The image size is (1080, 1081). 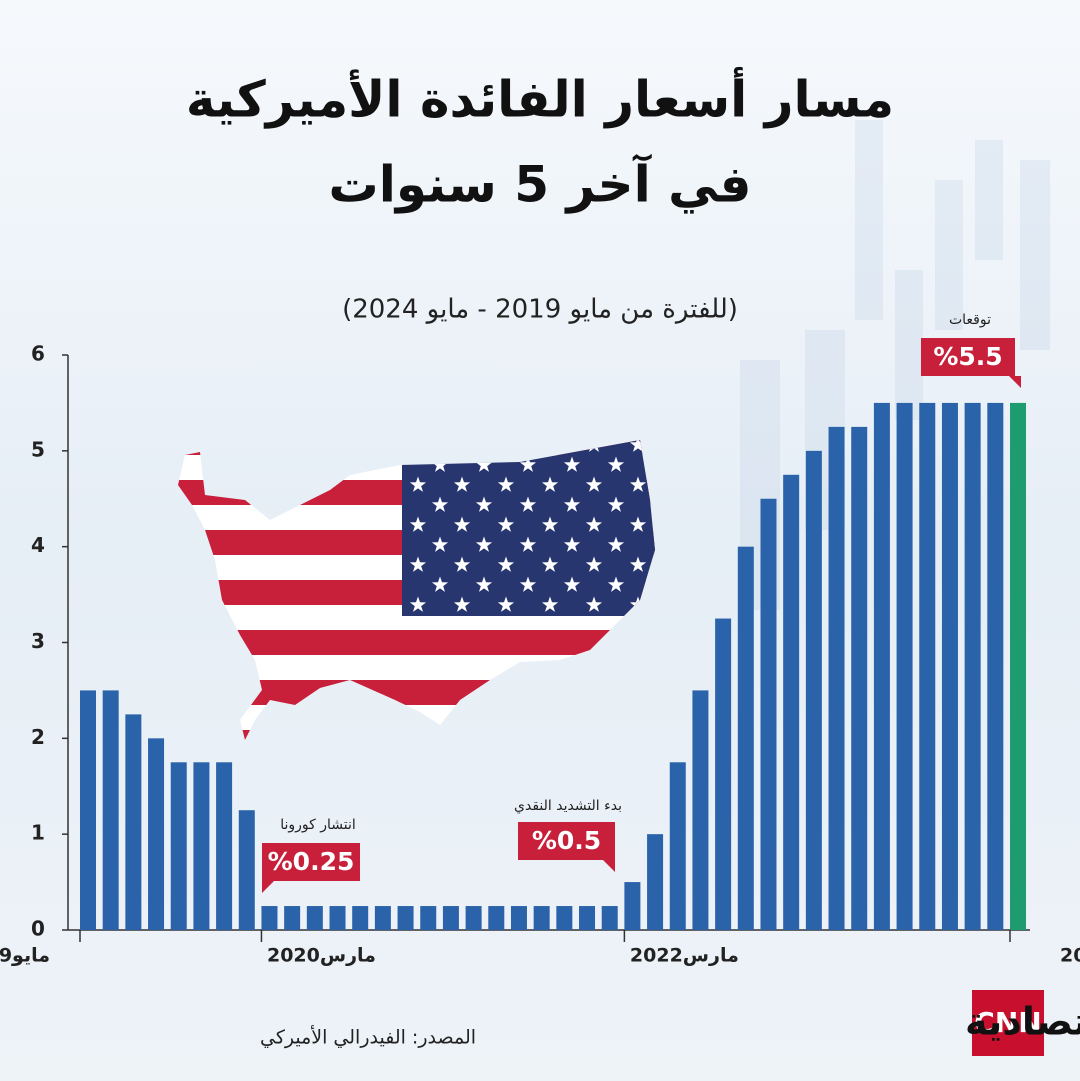 I want to click on y-tick-label: 5, so click(x=38, y=449).